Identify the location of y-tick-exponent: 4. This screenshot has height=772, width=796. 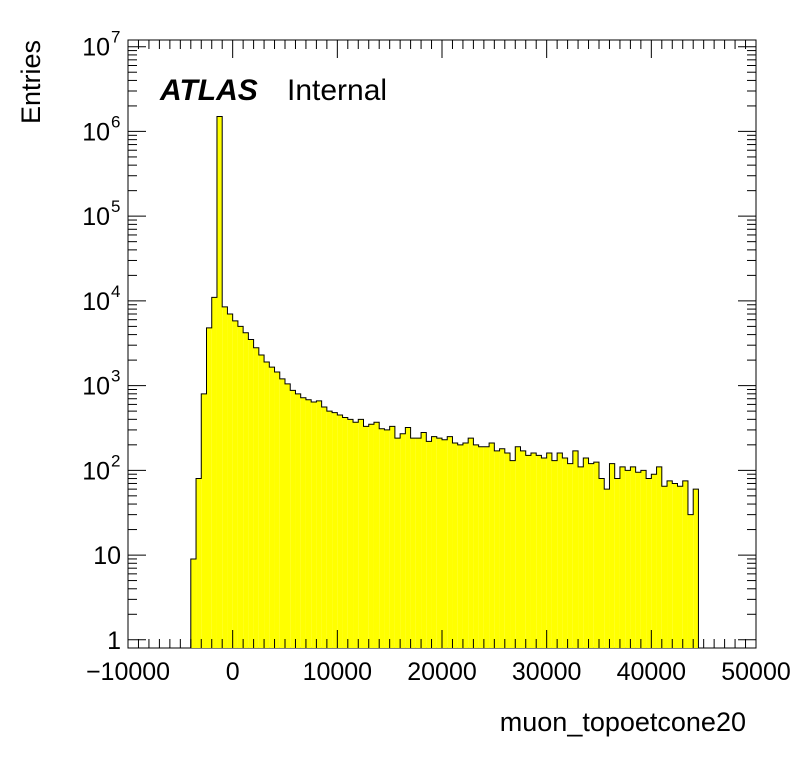
(115, 291).